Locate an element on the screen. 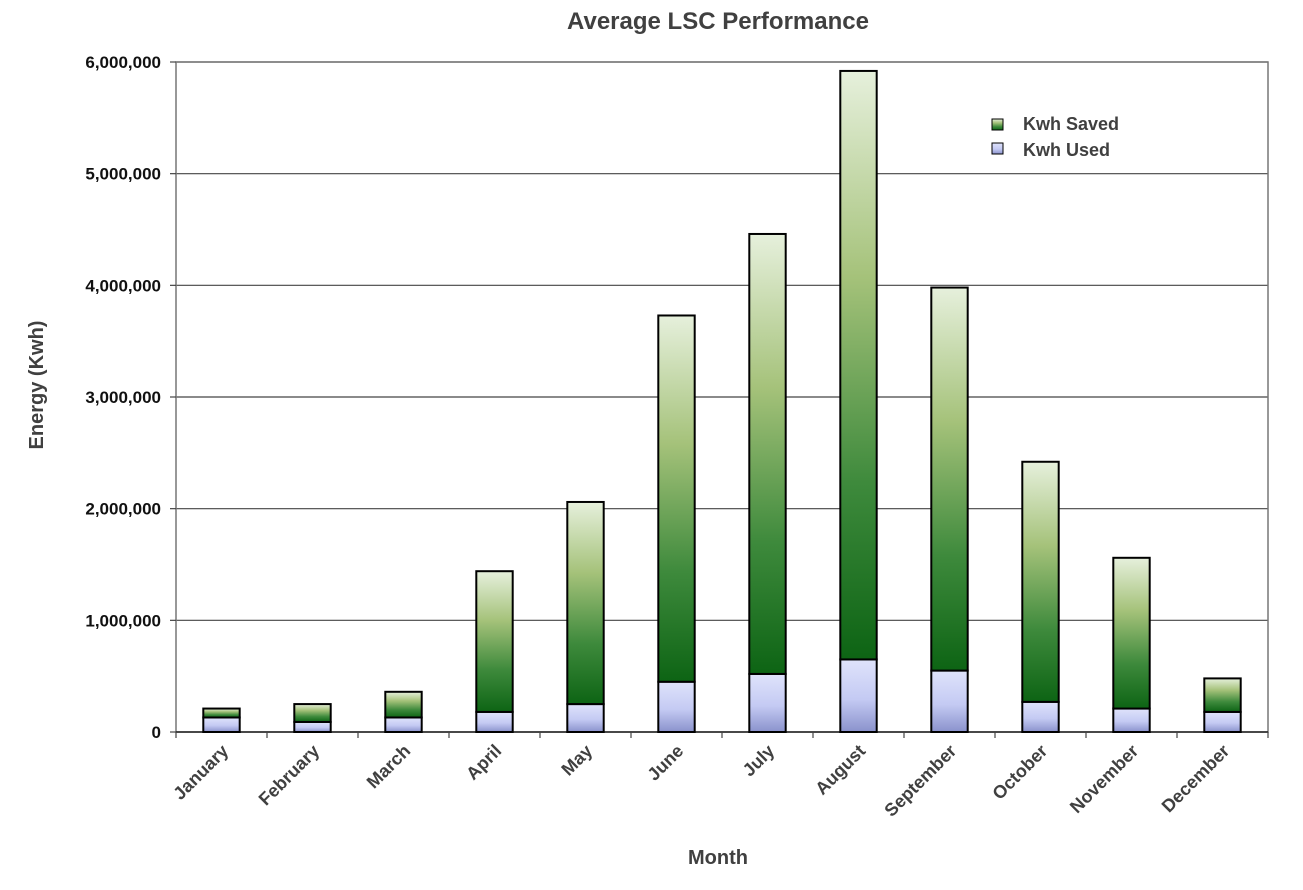  bar-kwh-saved-may is located at coordinates (585, 603).